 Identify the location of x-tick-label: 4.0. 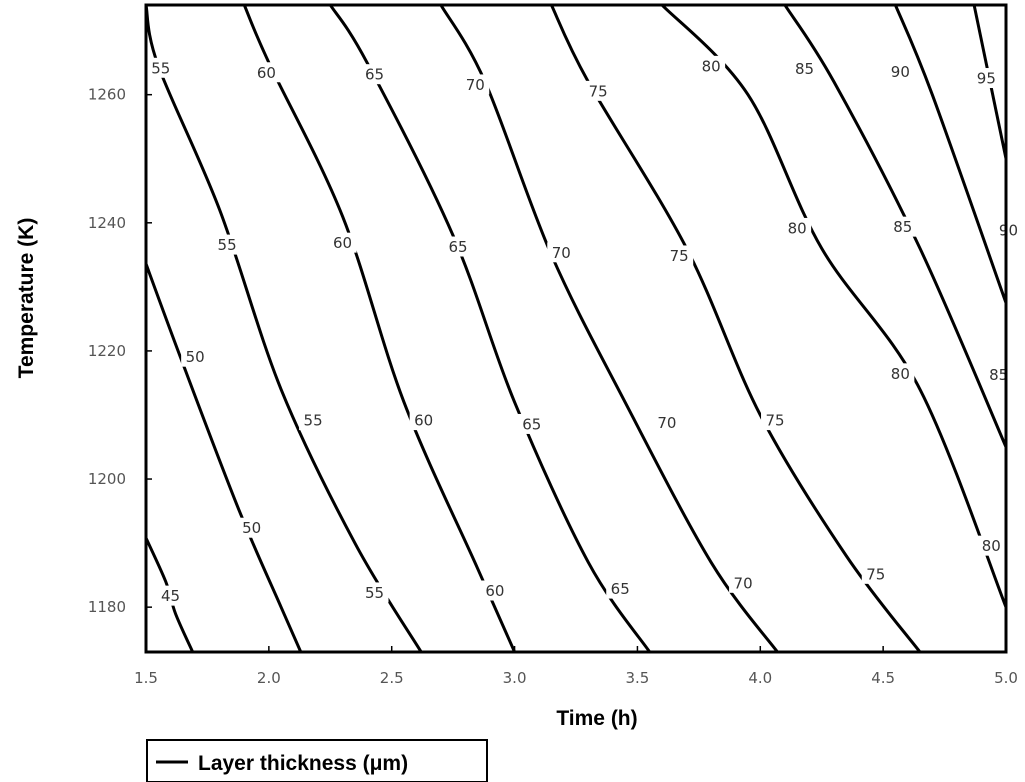
(760, 678).